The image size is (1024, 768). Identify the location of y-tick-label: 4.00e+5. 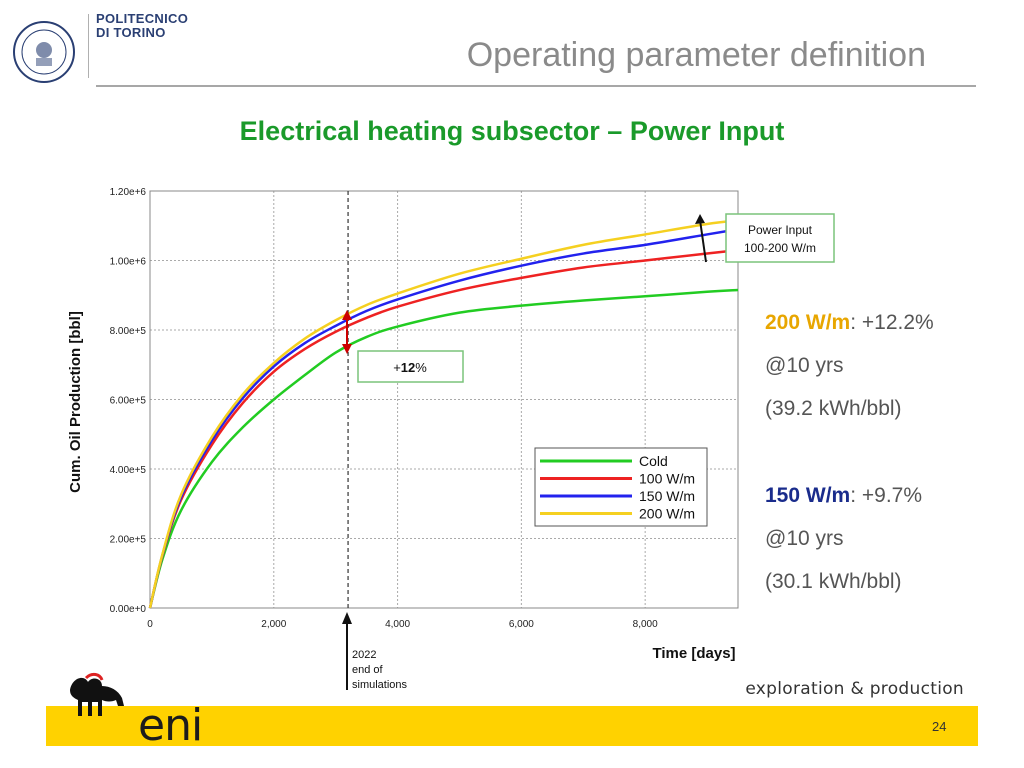
(128, 470).